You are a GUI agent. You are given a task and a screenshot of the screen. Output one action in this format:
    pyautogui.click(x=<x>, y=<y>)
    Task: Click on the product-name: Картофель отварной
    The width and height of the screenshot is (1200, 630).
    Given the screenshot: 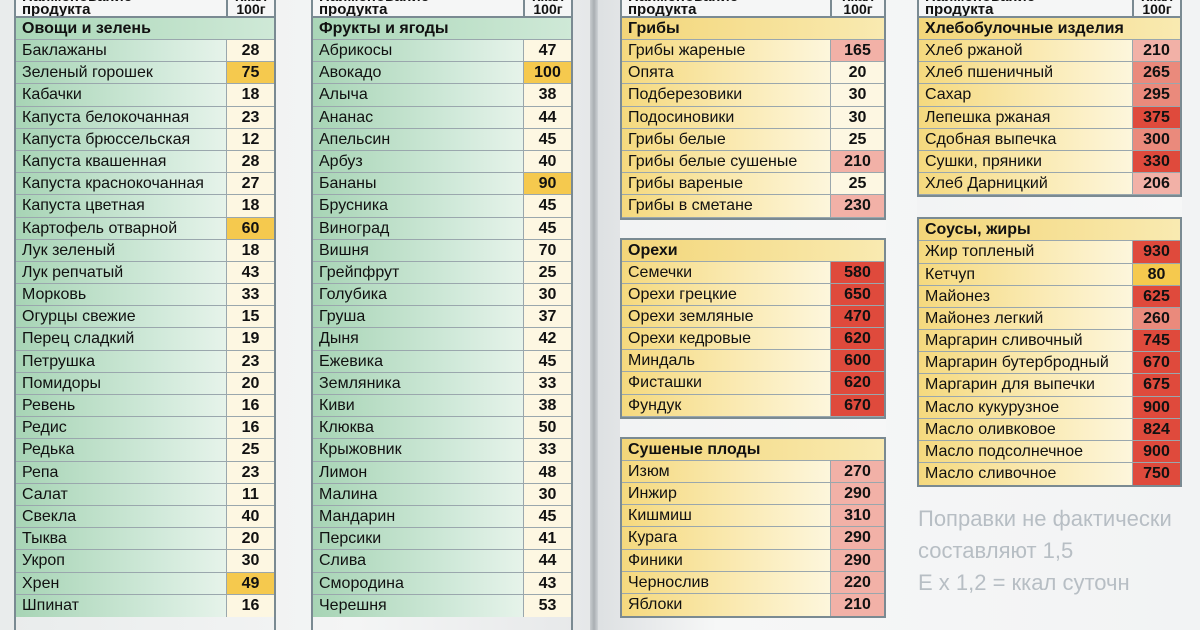 What is the action you would take?
    pyautogui.click(x=121, y=228)
    